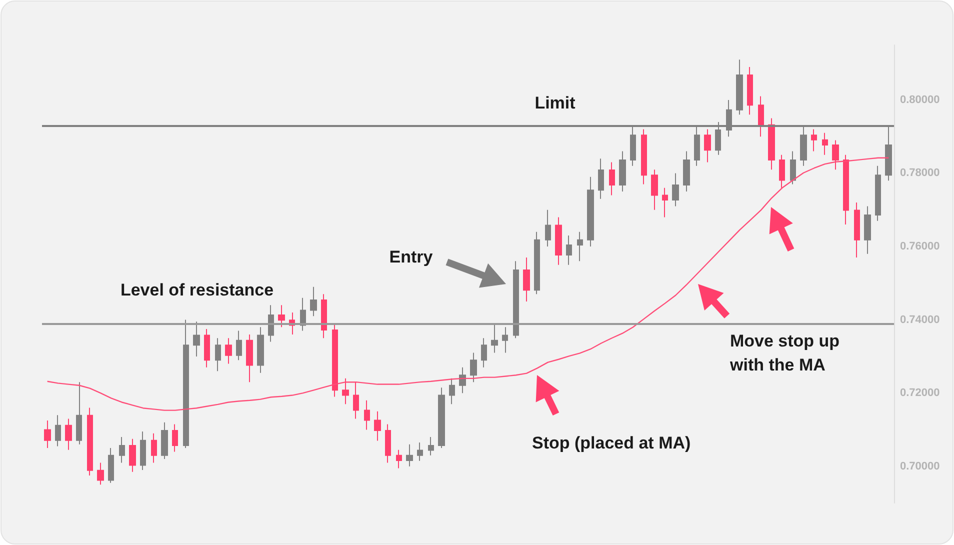  Describe the element at coordinates (411, 257) in the screenshot. I see `annotation: Entry` at that location.